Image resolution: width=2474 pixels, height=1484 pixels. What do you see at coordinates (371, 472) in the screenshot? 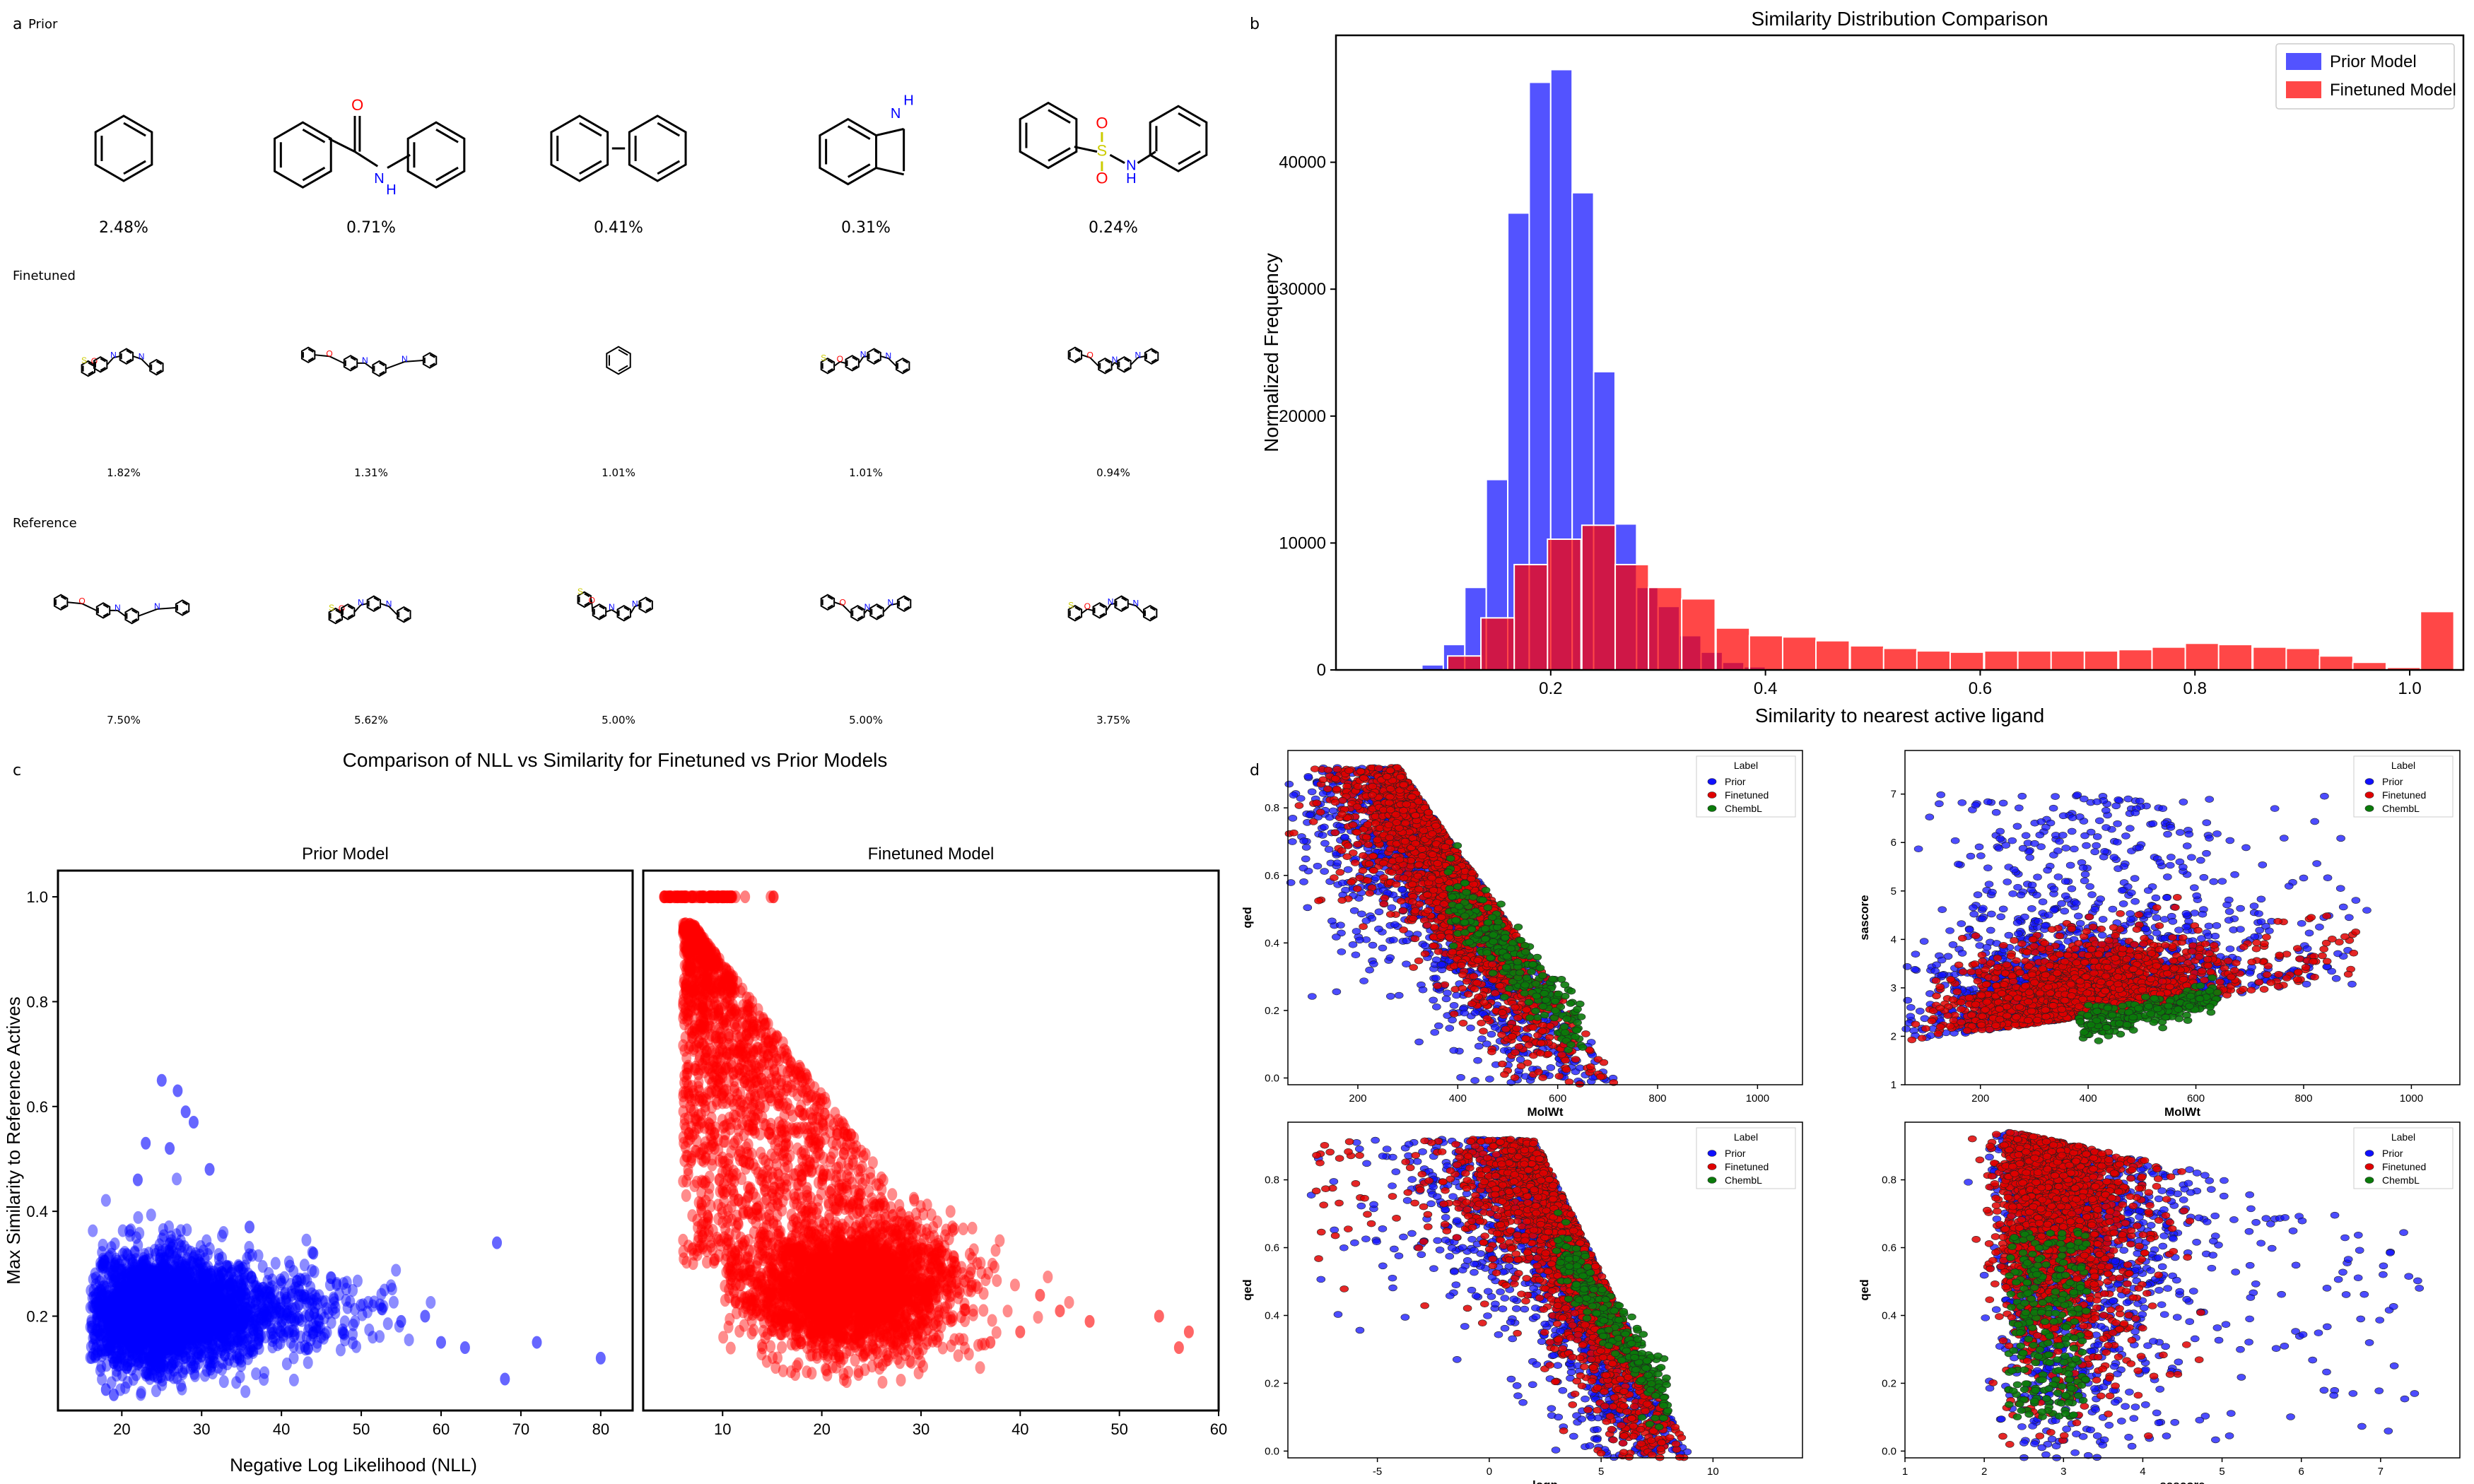
I see `molecule-frequency-label: 1.31%` at bounding box center [371, 472].